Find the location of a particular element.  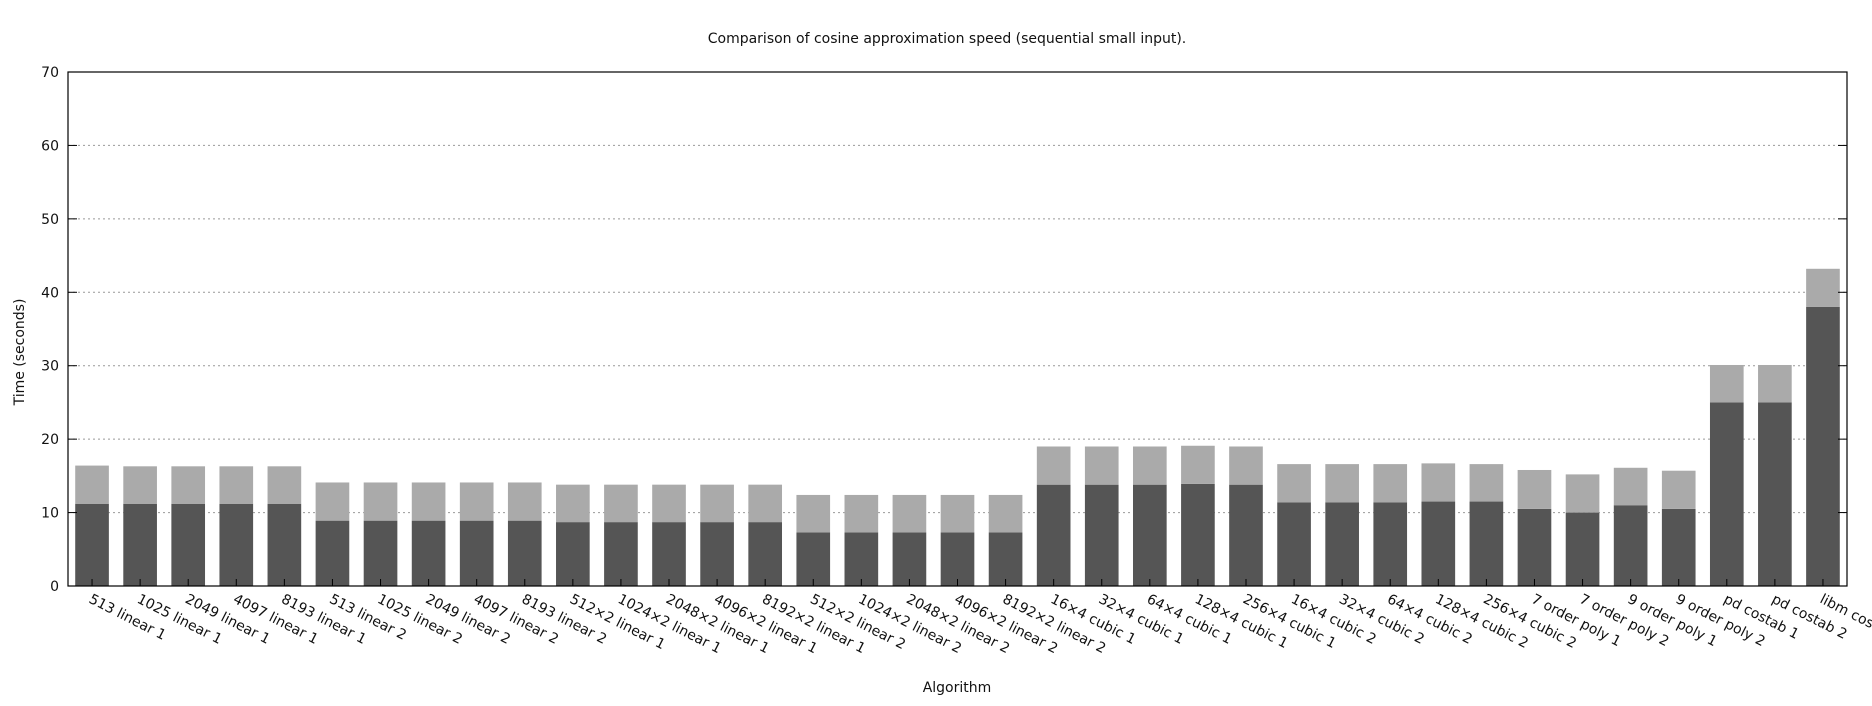

x-axis-label: Algorithm is located at coordinates (957, 688).